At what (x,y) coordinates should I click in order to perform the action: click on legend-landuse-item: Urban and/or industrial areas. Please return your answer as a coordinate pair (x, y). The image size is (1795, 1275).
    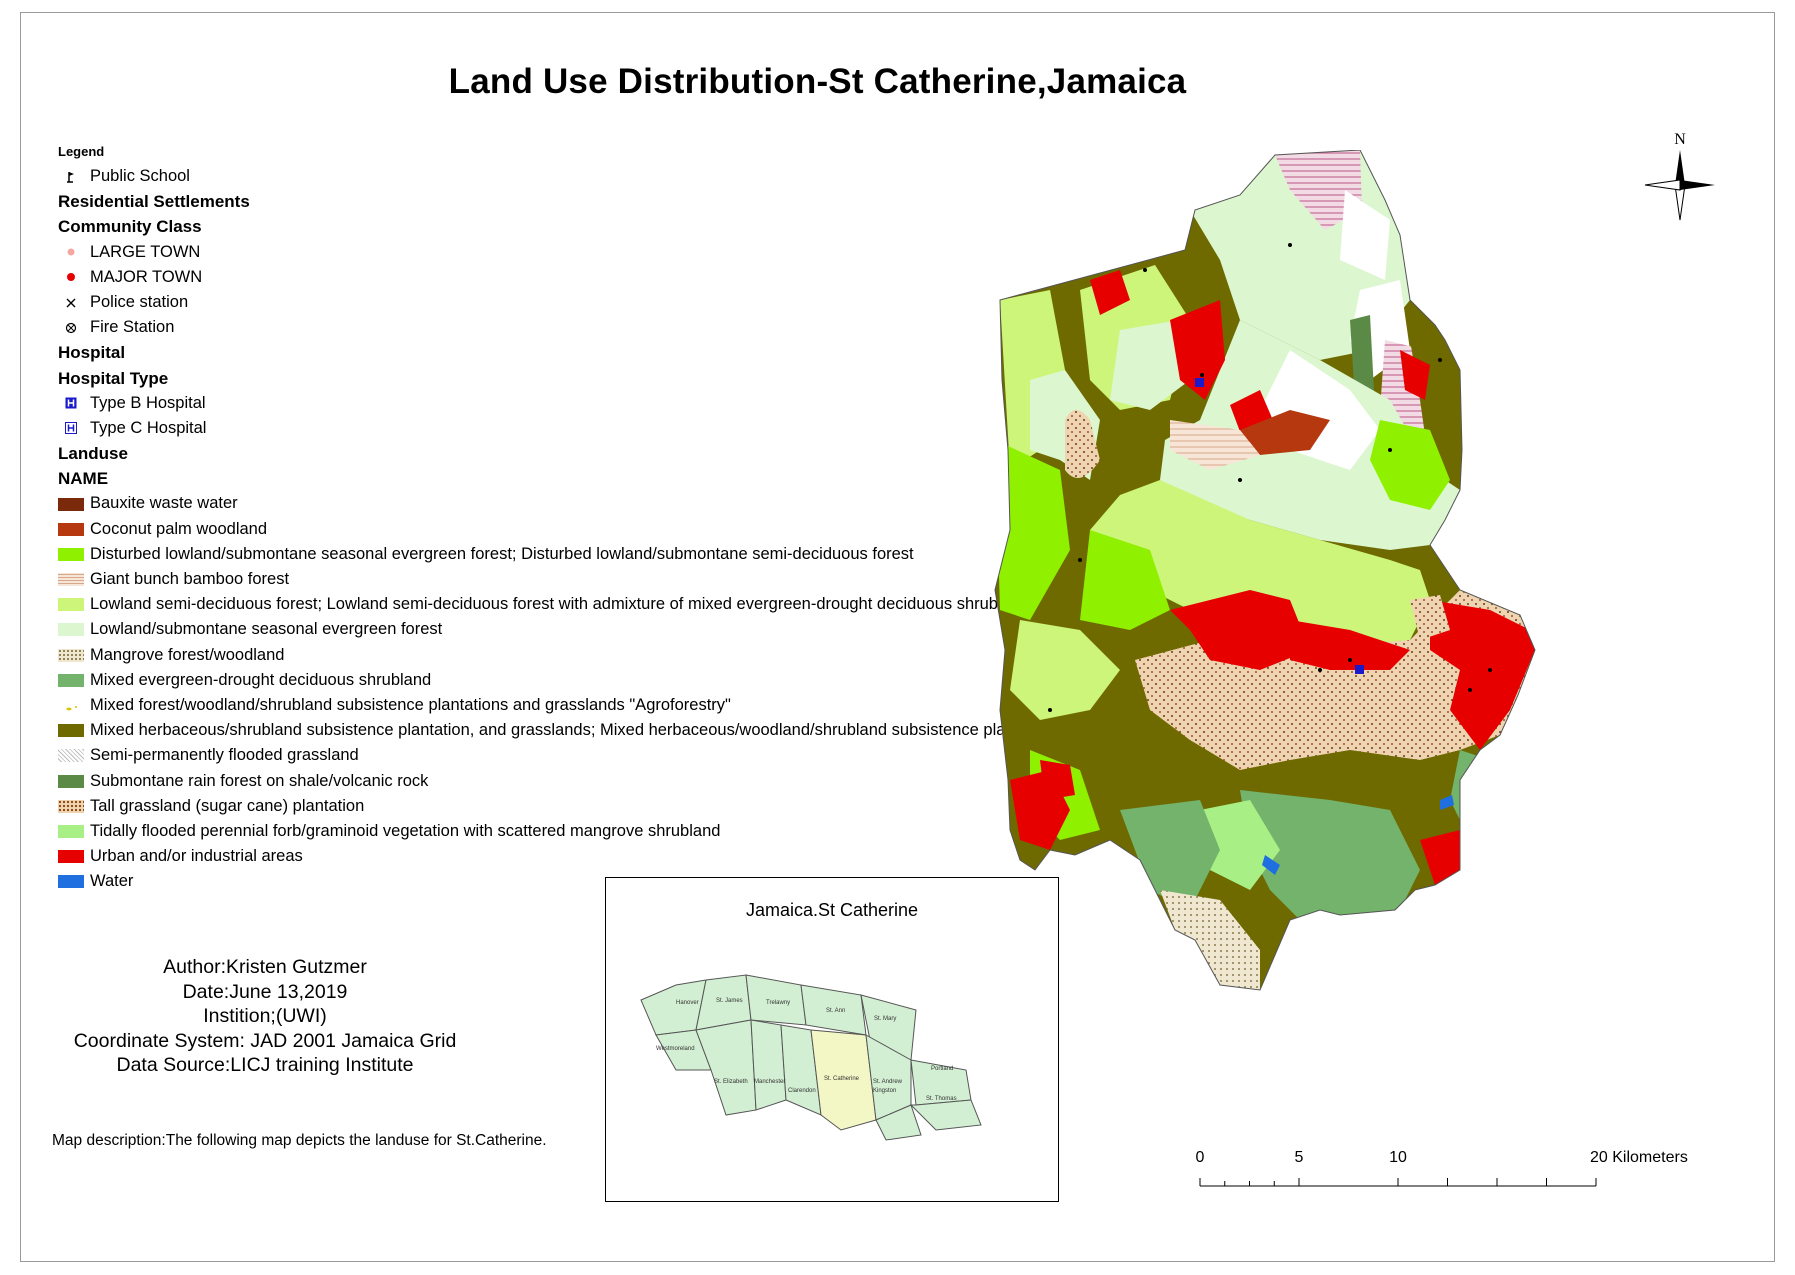
    Looking at the image, I should click on (578, 856).